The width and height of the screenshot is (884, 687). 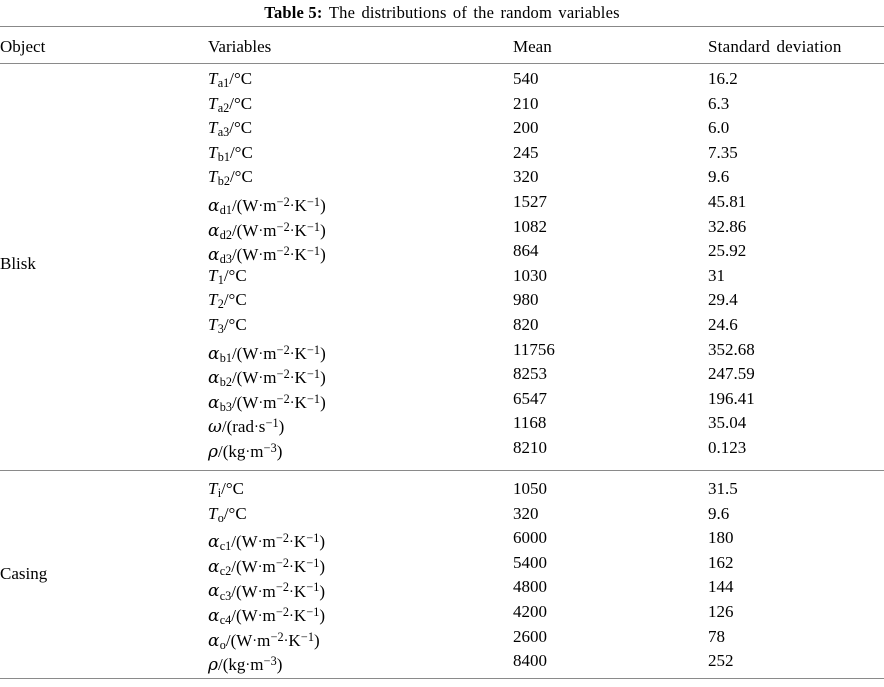 What do you see at coordinates (532, 46) in the screenshot?
I see `column-header-mean: Mean` at bounding box center [532, 46].